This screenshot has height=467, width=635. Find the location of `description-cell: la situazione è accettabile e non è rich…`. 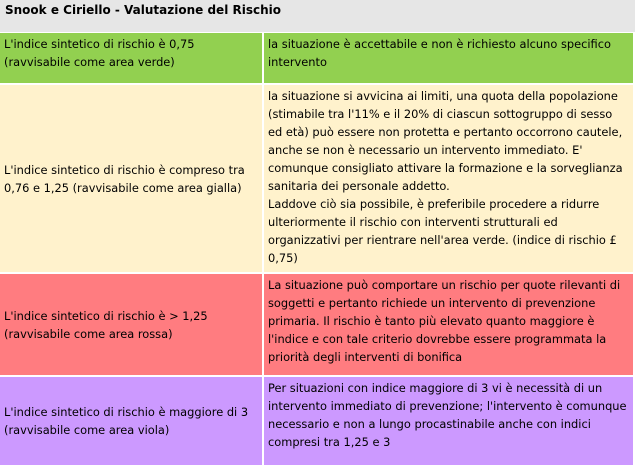

description-cell: la situazione è accettabile e non è rich… is located at coordinates (448, 58).